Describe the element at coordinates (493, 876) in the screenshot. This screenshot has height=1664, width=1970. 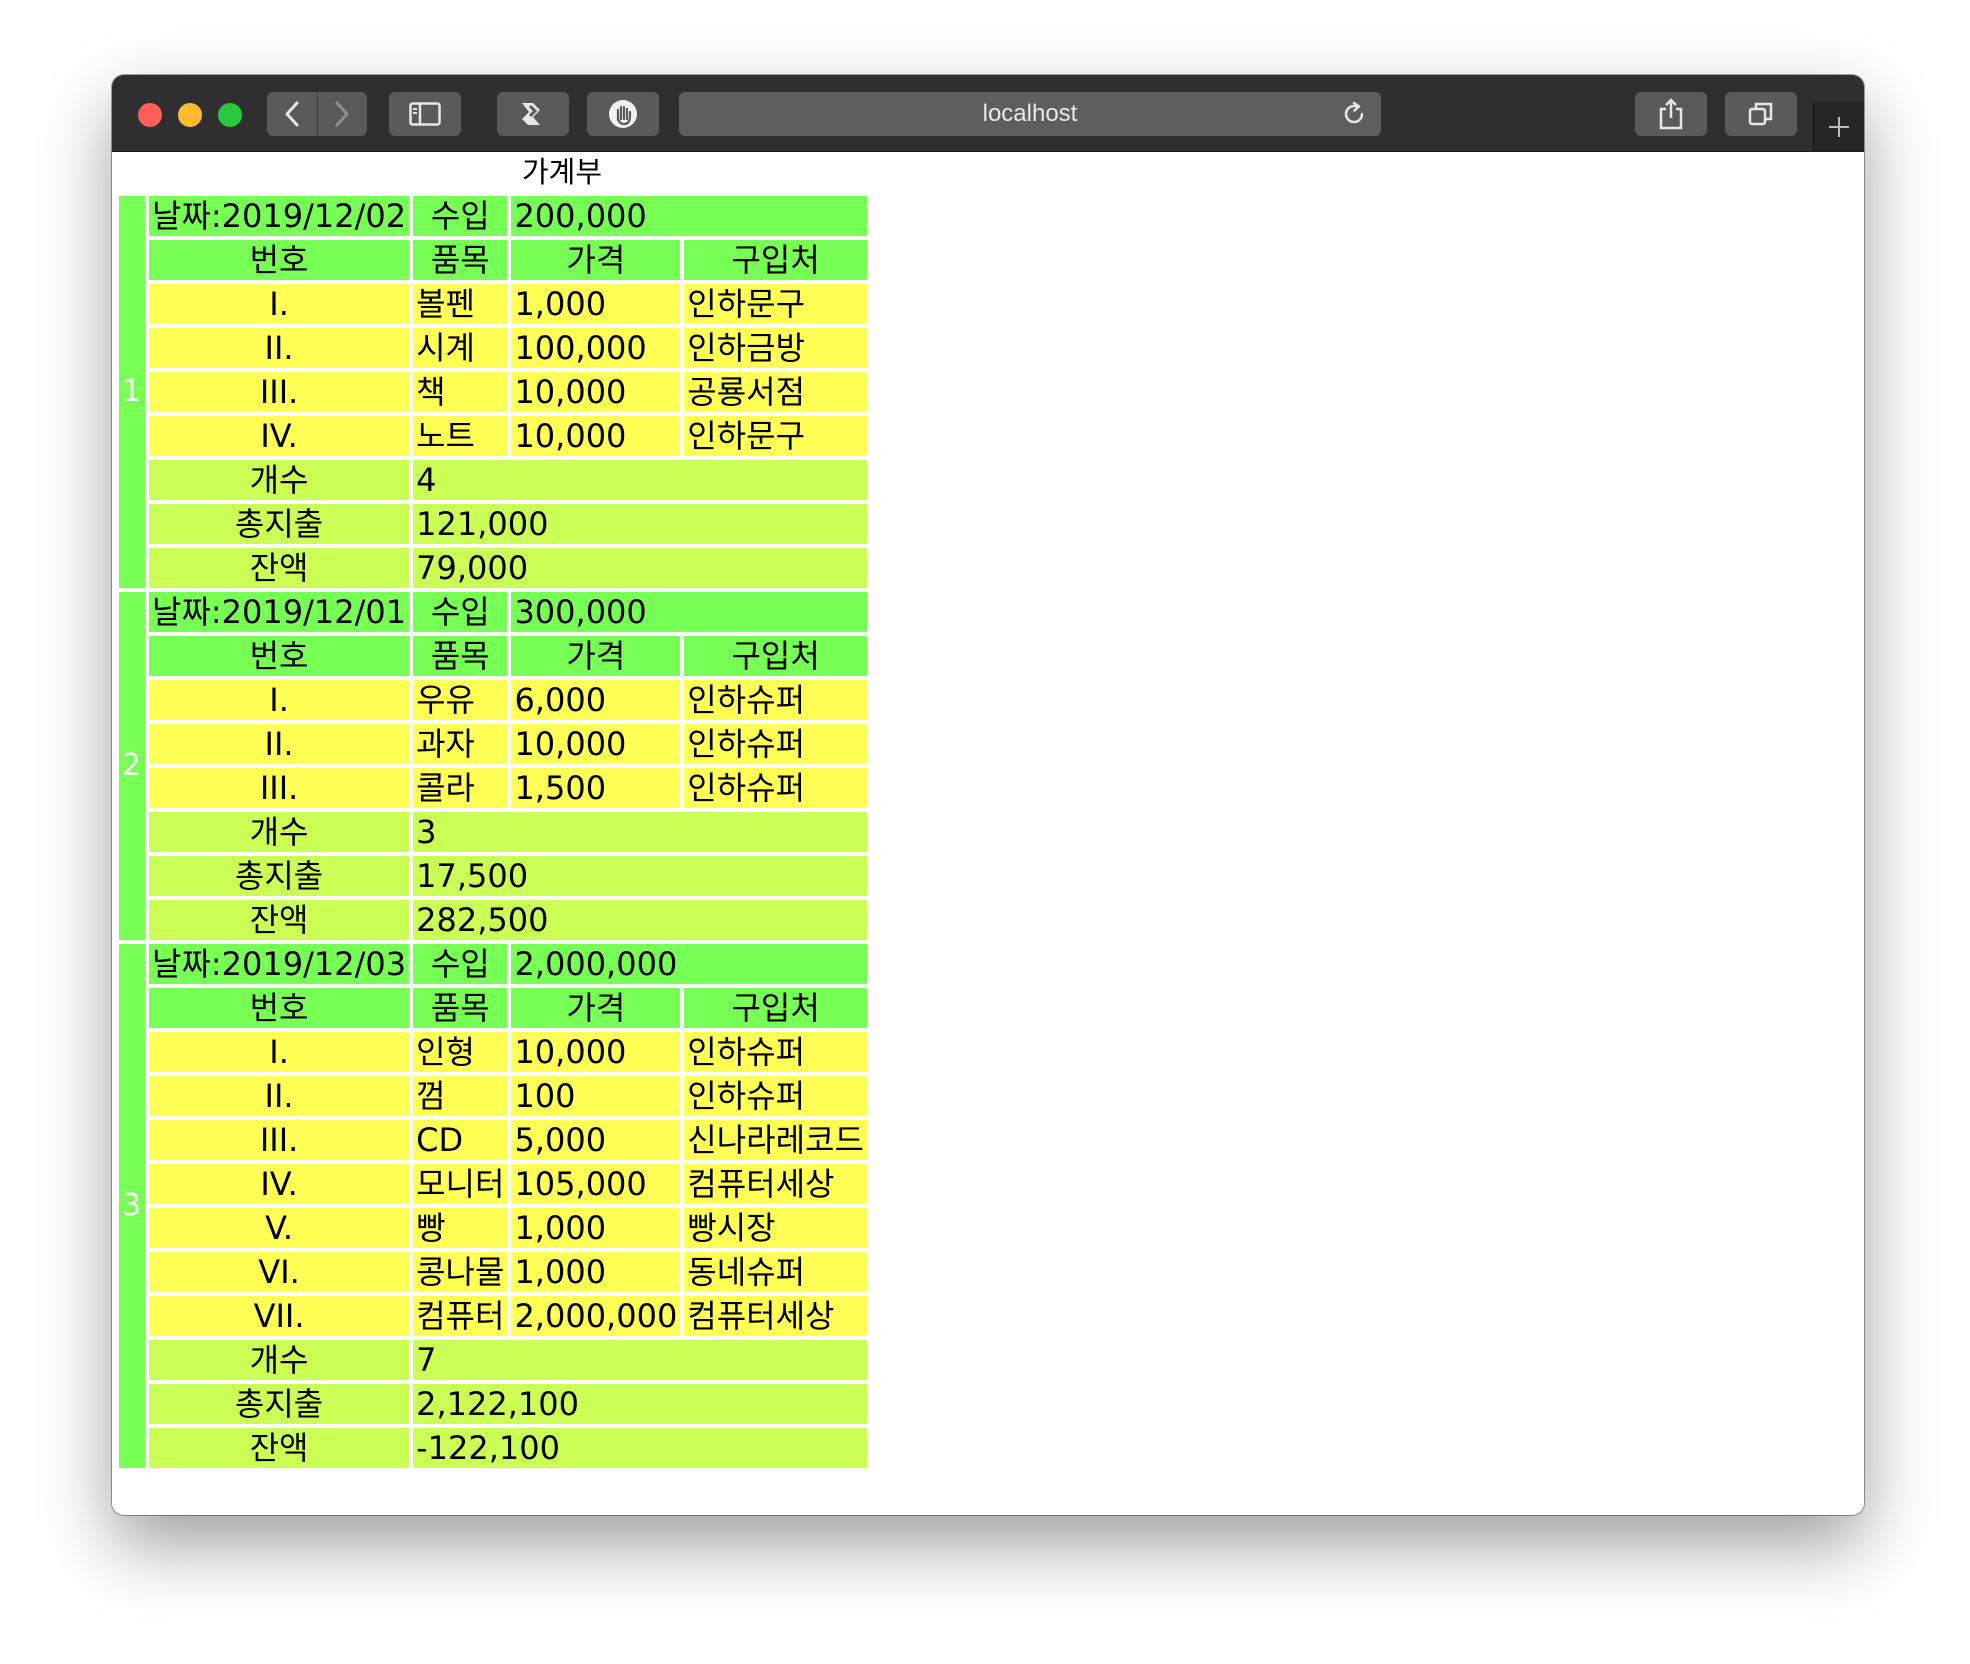
I see `summary-row-total-expense: 총지출 17,500` at that location.